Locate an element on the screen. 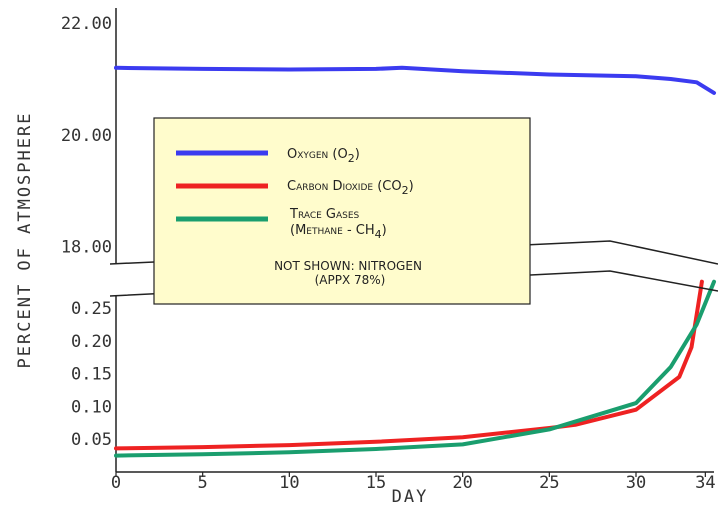 This screenshot has width=718, height=510. legend-note-line1: NOT SHOWN: NITROGEN is located at coordinates (348, 266).